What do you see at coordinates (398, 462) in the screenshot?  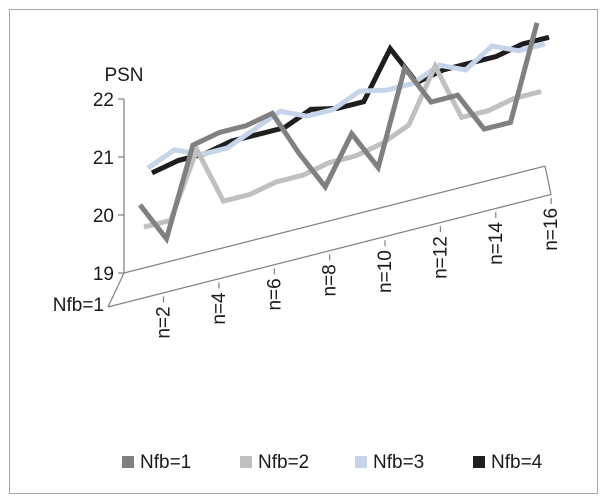 I see `legend-label: Nfb=3` at bounding box center [398, 462].